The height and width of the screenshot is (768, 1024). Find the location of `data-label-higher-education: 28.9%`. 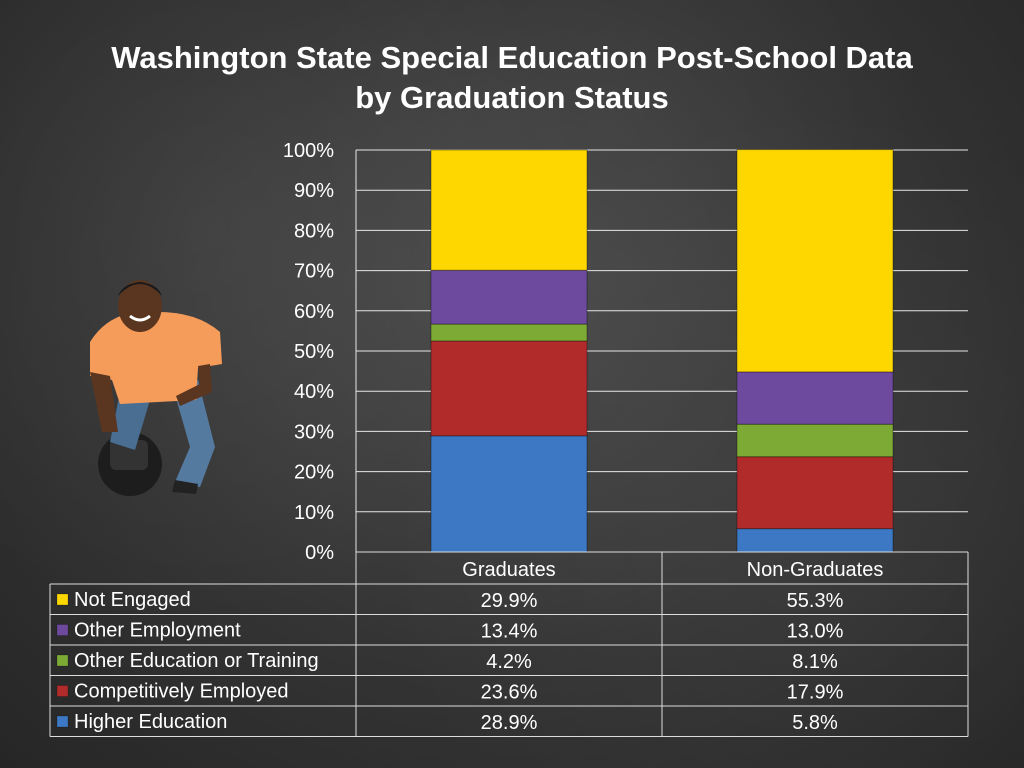

data-label-higher-education: 28.9% is located at coordinates (509, 723).